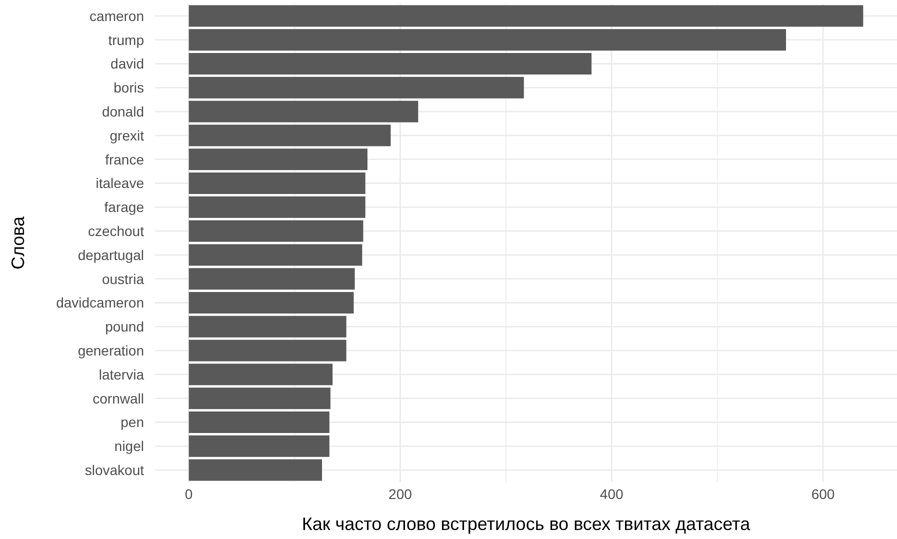 This screenshot has height=539, width=897. Describe the element at coordinates (111, 350) in the screenshot. I see `y-tick-label: generation` at that location.